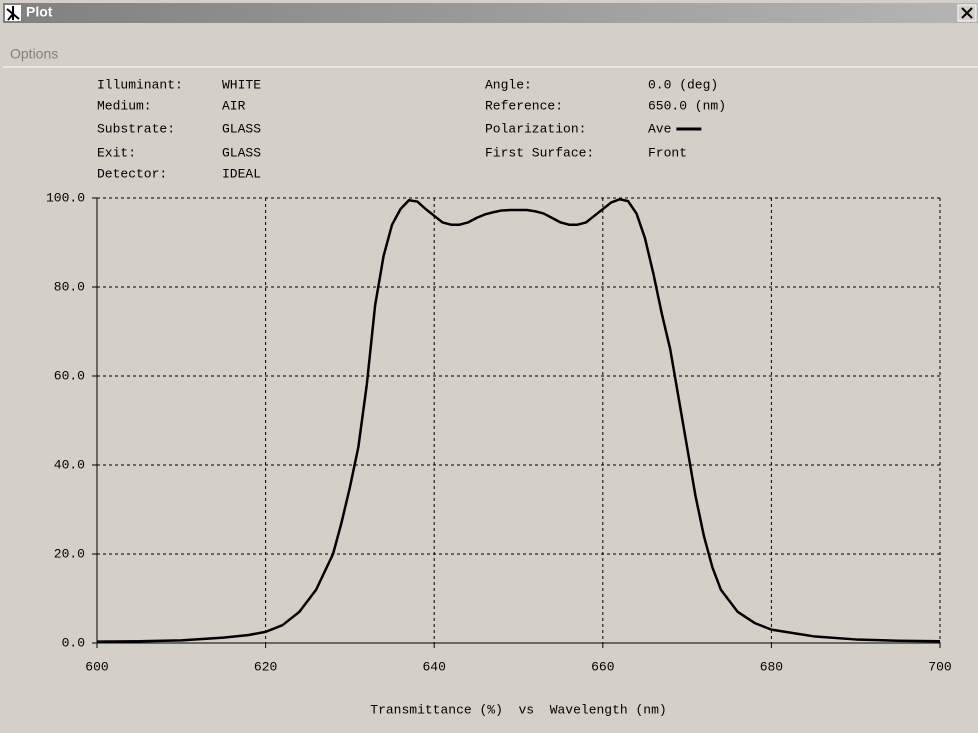 Image resolution: width=978 pixels, height=733 pixels. What do you see at coordinates (34, 54) in the screenshot?
I see `menu-options: Options` at bounding box center [34, 54].